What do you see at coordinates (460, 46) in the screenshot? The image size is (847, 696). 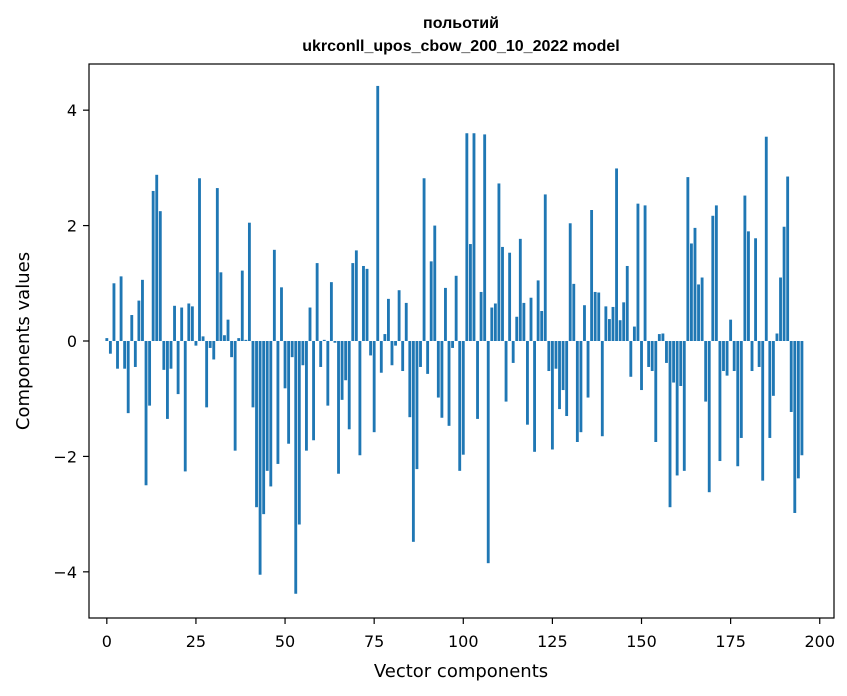 I see `chart-title-line2: ukrconll_upos_cbow_200_10_2022 model` at bounding box center [460, 46].